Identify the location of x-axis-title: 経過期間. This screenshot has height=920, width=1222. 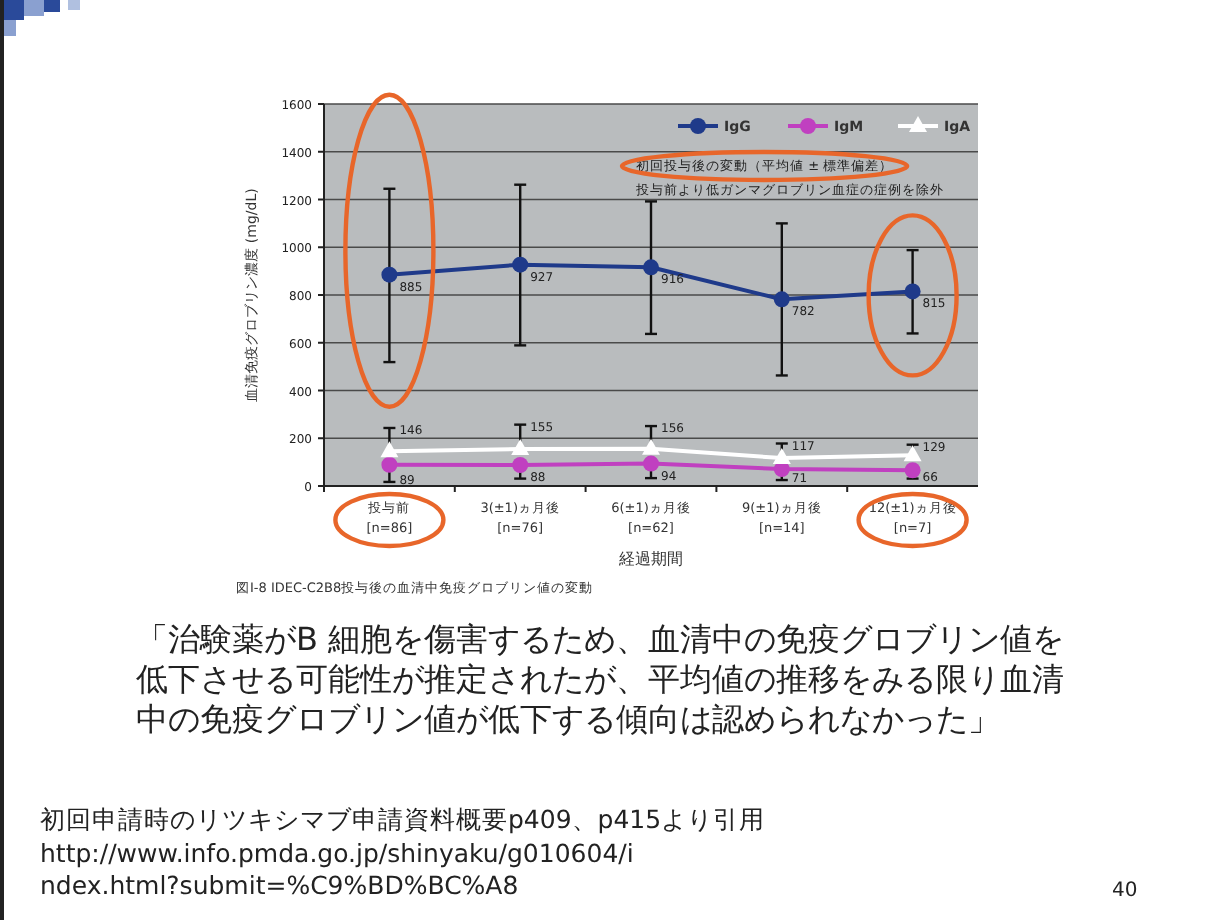
(650, 559).